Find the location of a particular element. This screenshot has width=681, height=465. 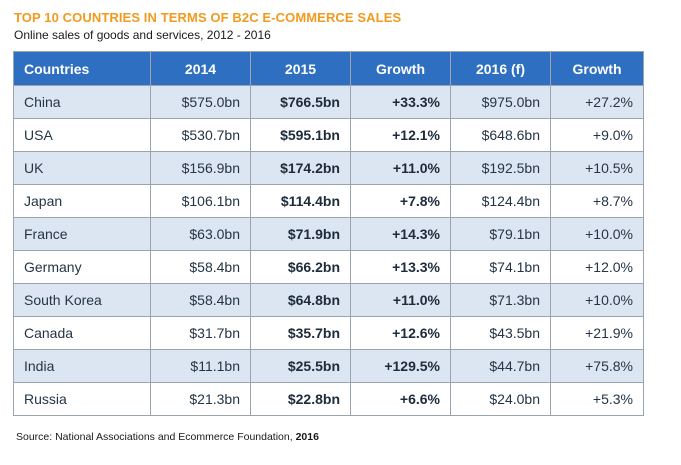

cell-2014: $63.0bn is located at coordinates (200, 234).